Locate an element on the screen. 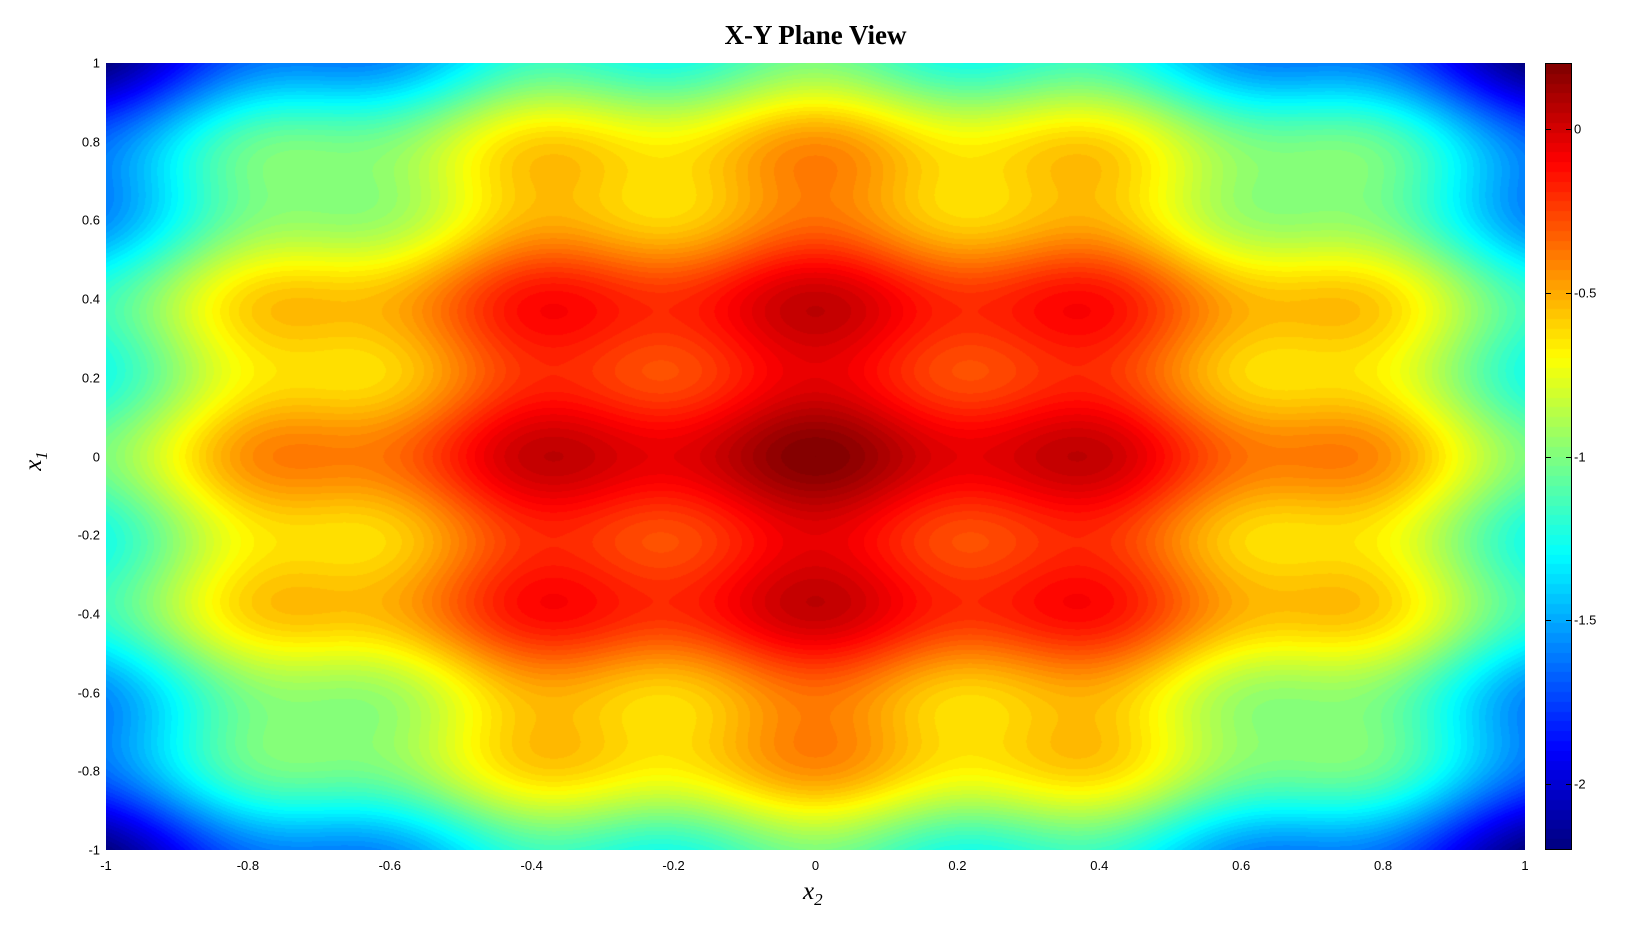  colorbar-tick-label: -1.5 is located at coordinates (1585, 620).